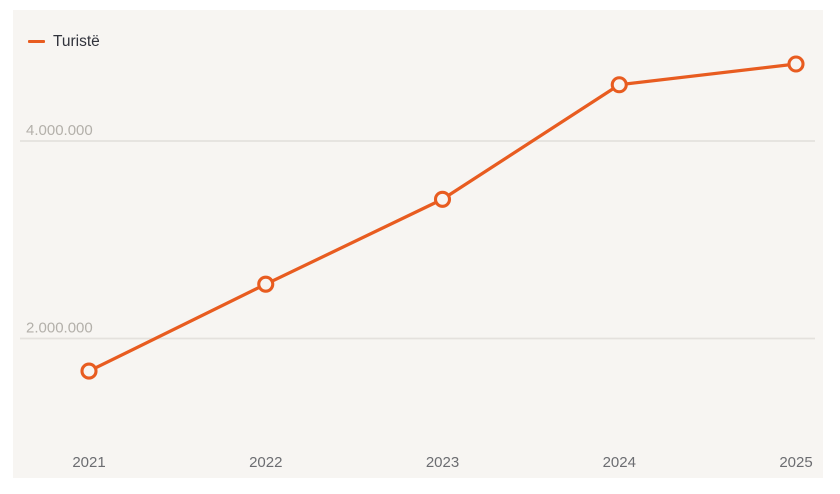  I want to click on y-tick-label-2000000: 2.000.000, so click(59, 327).